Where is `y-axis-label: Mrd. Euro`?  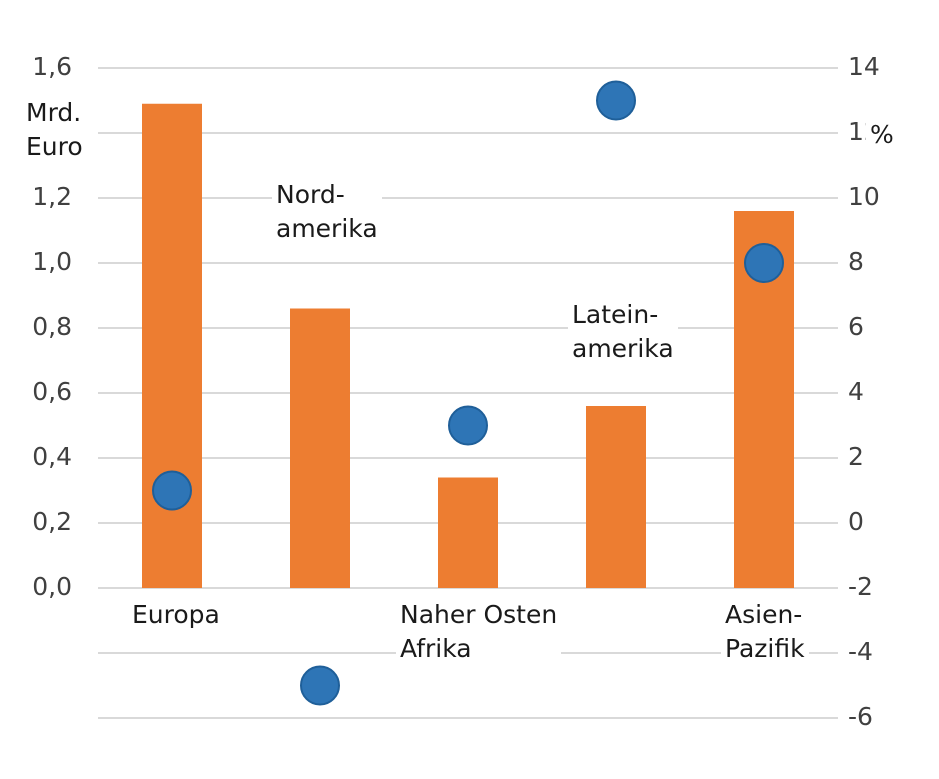 y-axis-label: Mrd. Euro is located at coordinates (54, 130).